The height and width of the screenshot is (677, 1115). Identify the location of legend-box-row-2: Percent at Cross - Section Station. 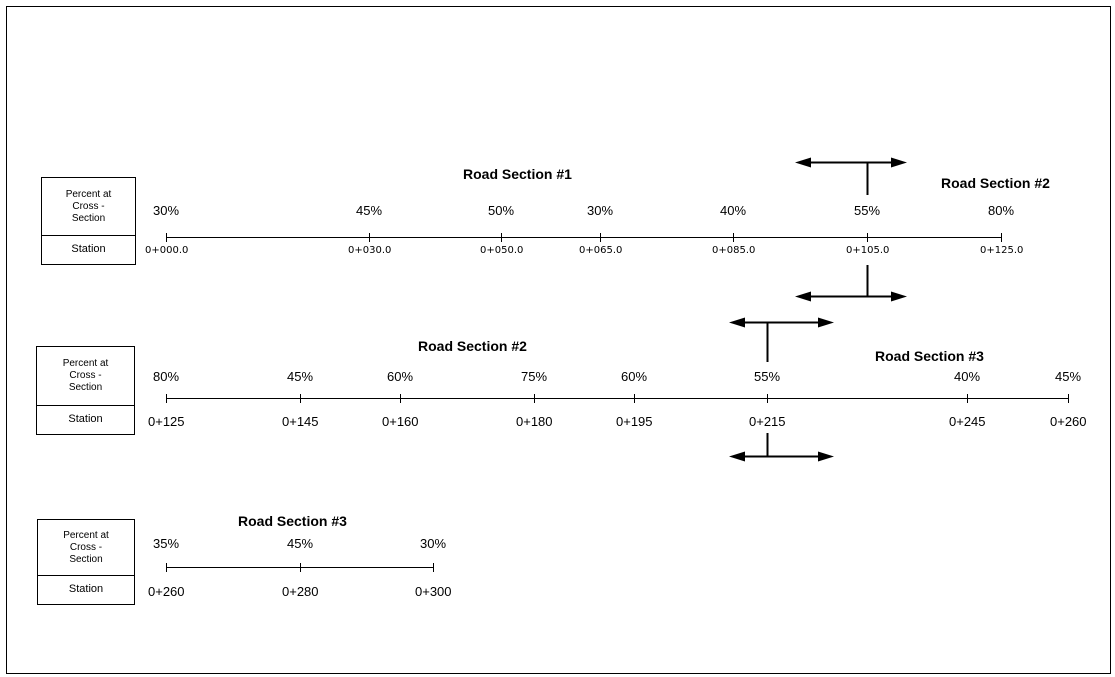
(85, 390).